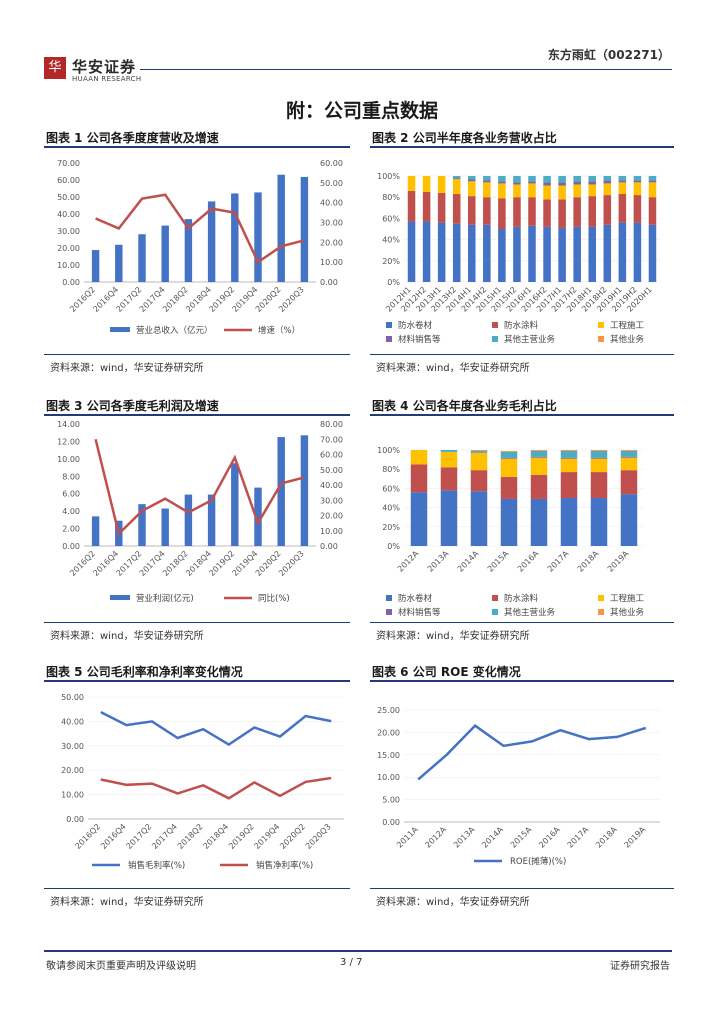 This screenshot has height=1024, width=724. Describe the element at coordinates (121, 966) in the screenshot. I see `footer-disclaimer: 敬请参阅末页重要声明及评级说明` at that location.